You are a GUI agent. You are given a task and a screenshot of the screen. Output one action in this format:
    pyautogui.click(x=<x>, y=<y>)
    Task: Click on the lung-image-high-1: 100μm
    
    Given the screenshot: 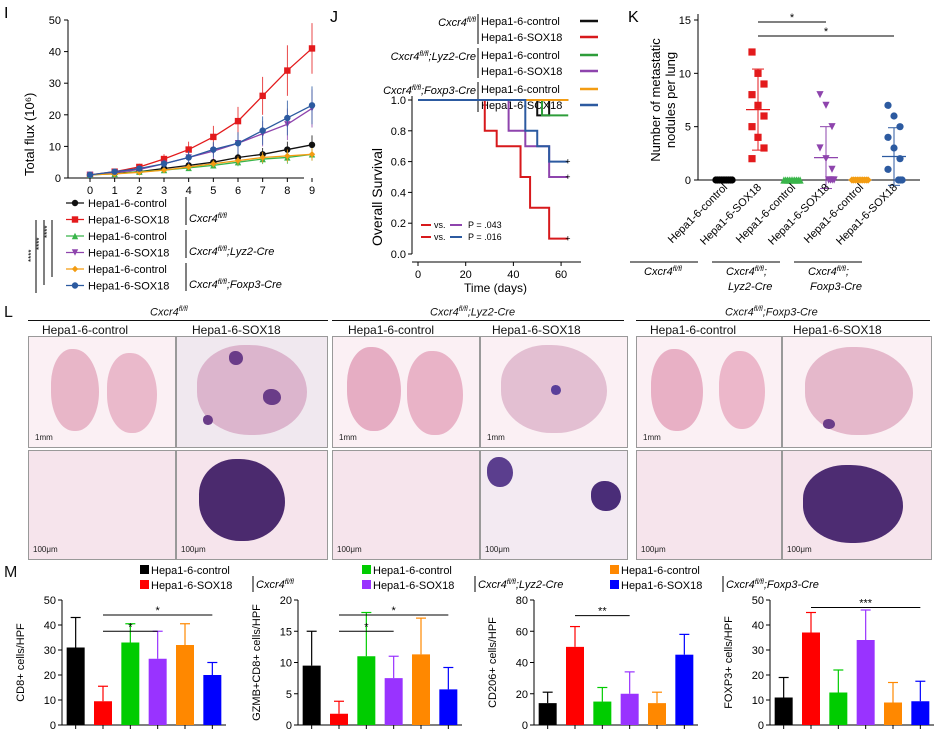 What is the action you would take?
    pyautogui.click(x=102, y=505)
    